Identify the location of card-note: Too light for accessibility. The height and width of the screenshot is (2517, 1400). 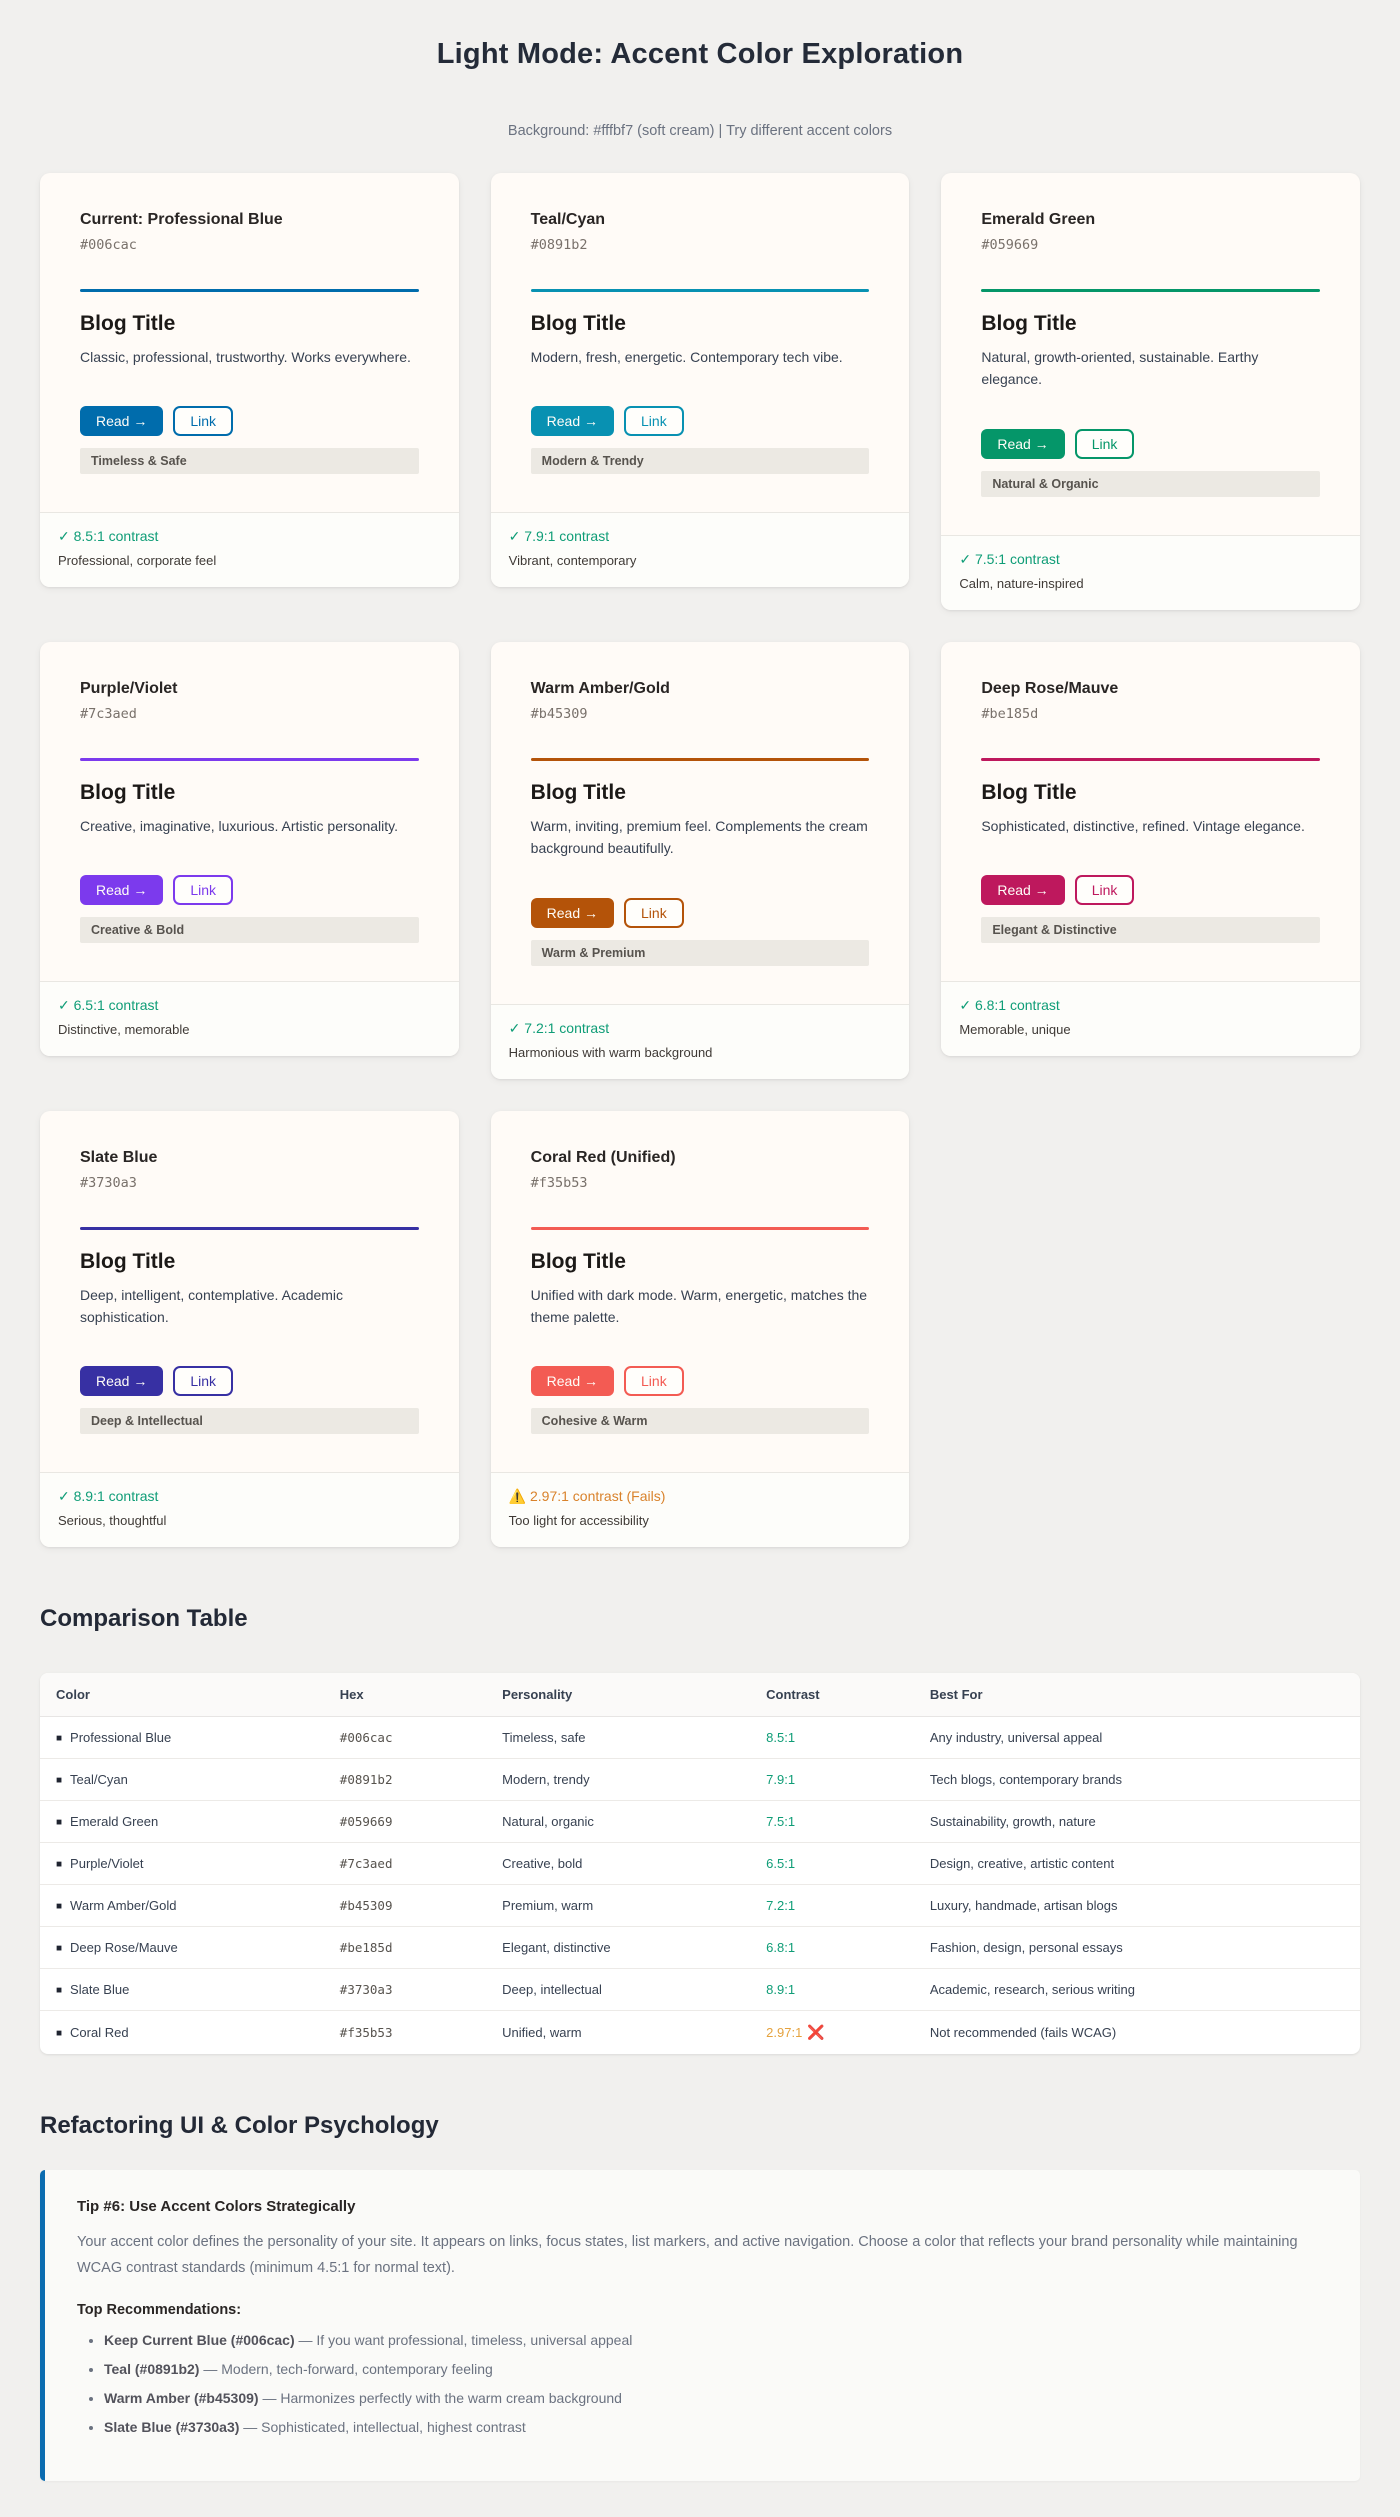
(578, 1521).